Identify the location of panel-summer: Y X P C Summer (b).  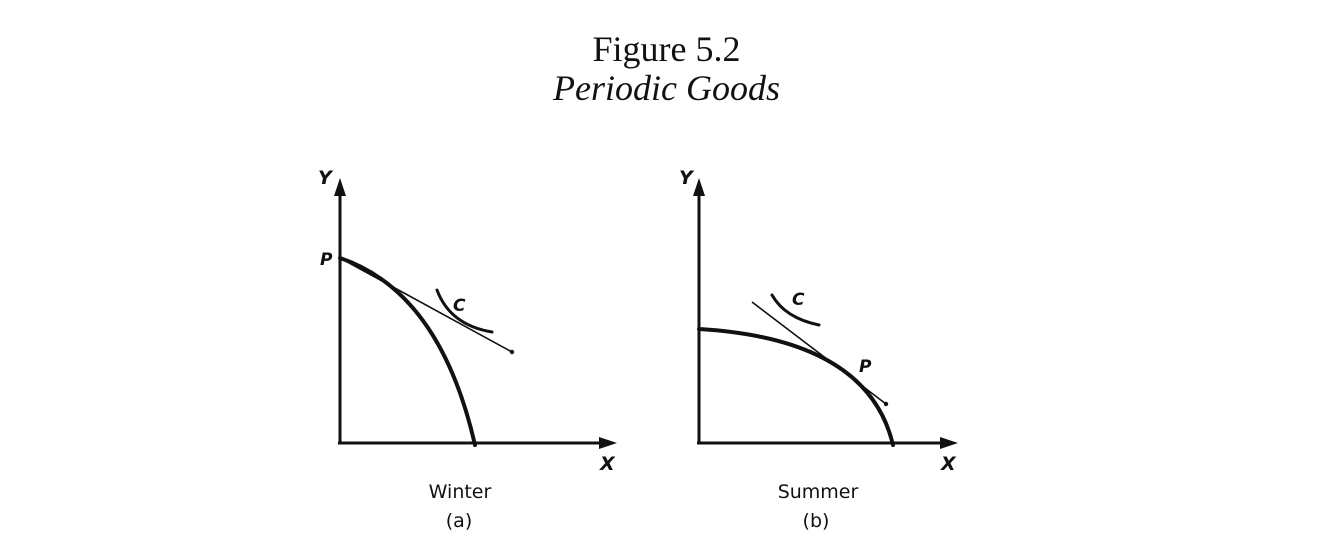
(818, 349).